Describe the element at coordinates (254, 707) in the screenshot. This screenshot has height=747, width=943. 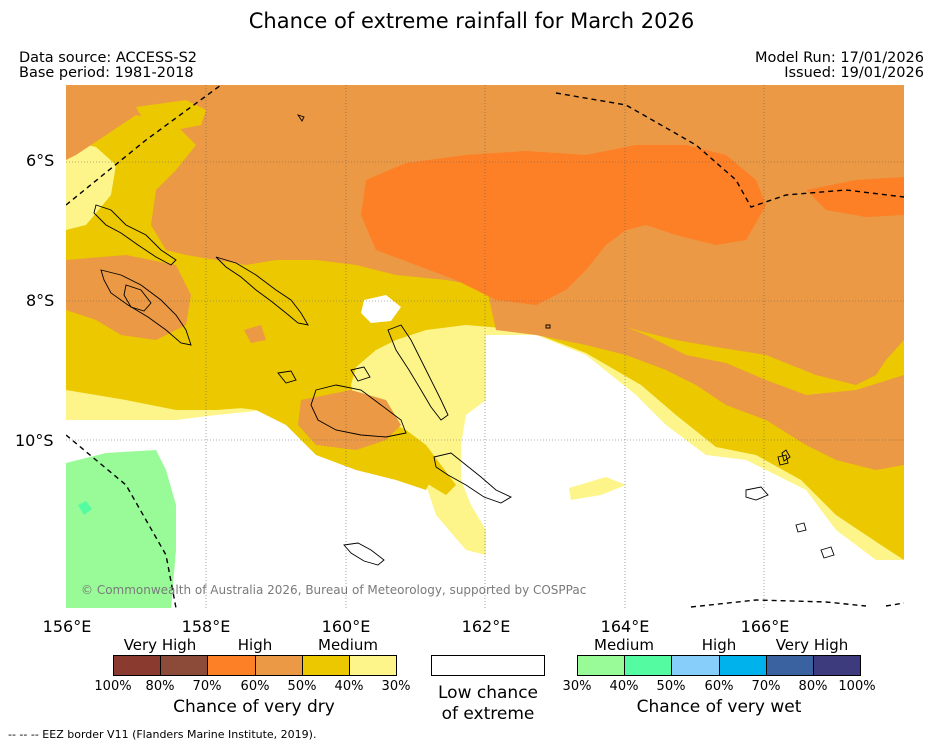
I see `dry-legend-title: Chance of very dry` at that location.